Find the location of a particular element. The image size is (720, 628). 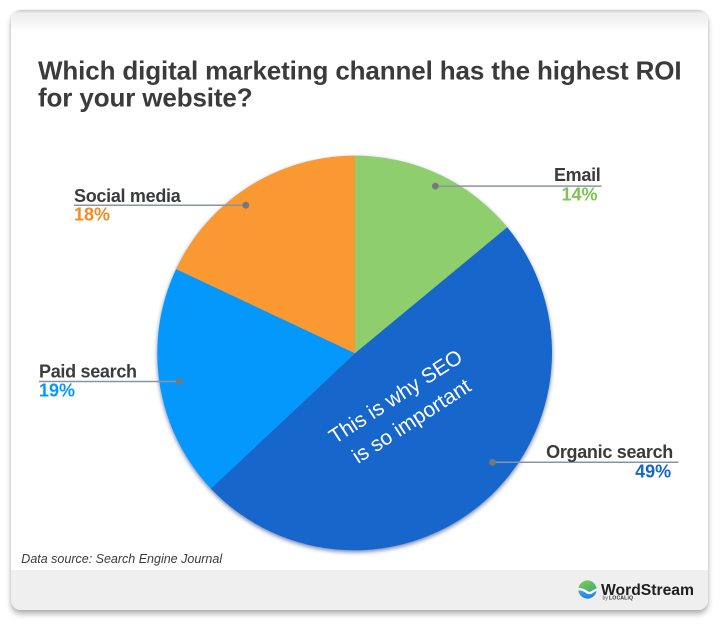

svg-text: WordStream is located at coordinates (647, 590).